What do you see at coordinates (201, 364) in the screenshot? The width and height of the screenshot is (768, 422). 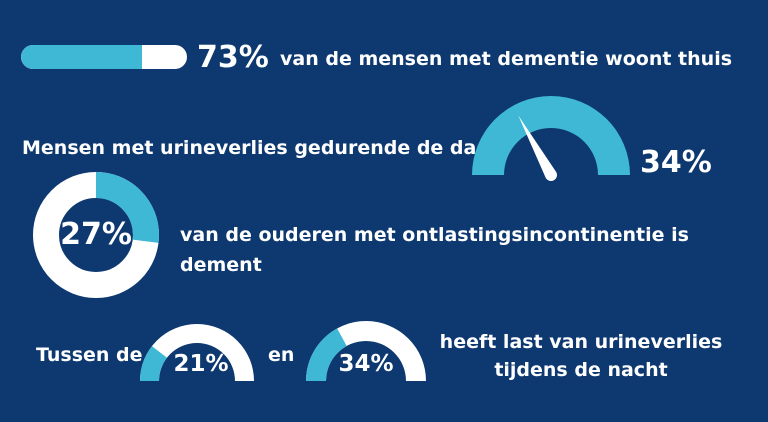 I see `half-gauge-low-percentage: 21%` at bounding box center [201, 364].